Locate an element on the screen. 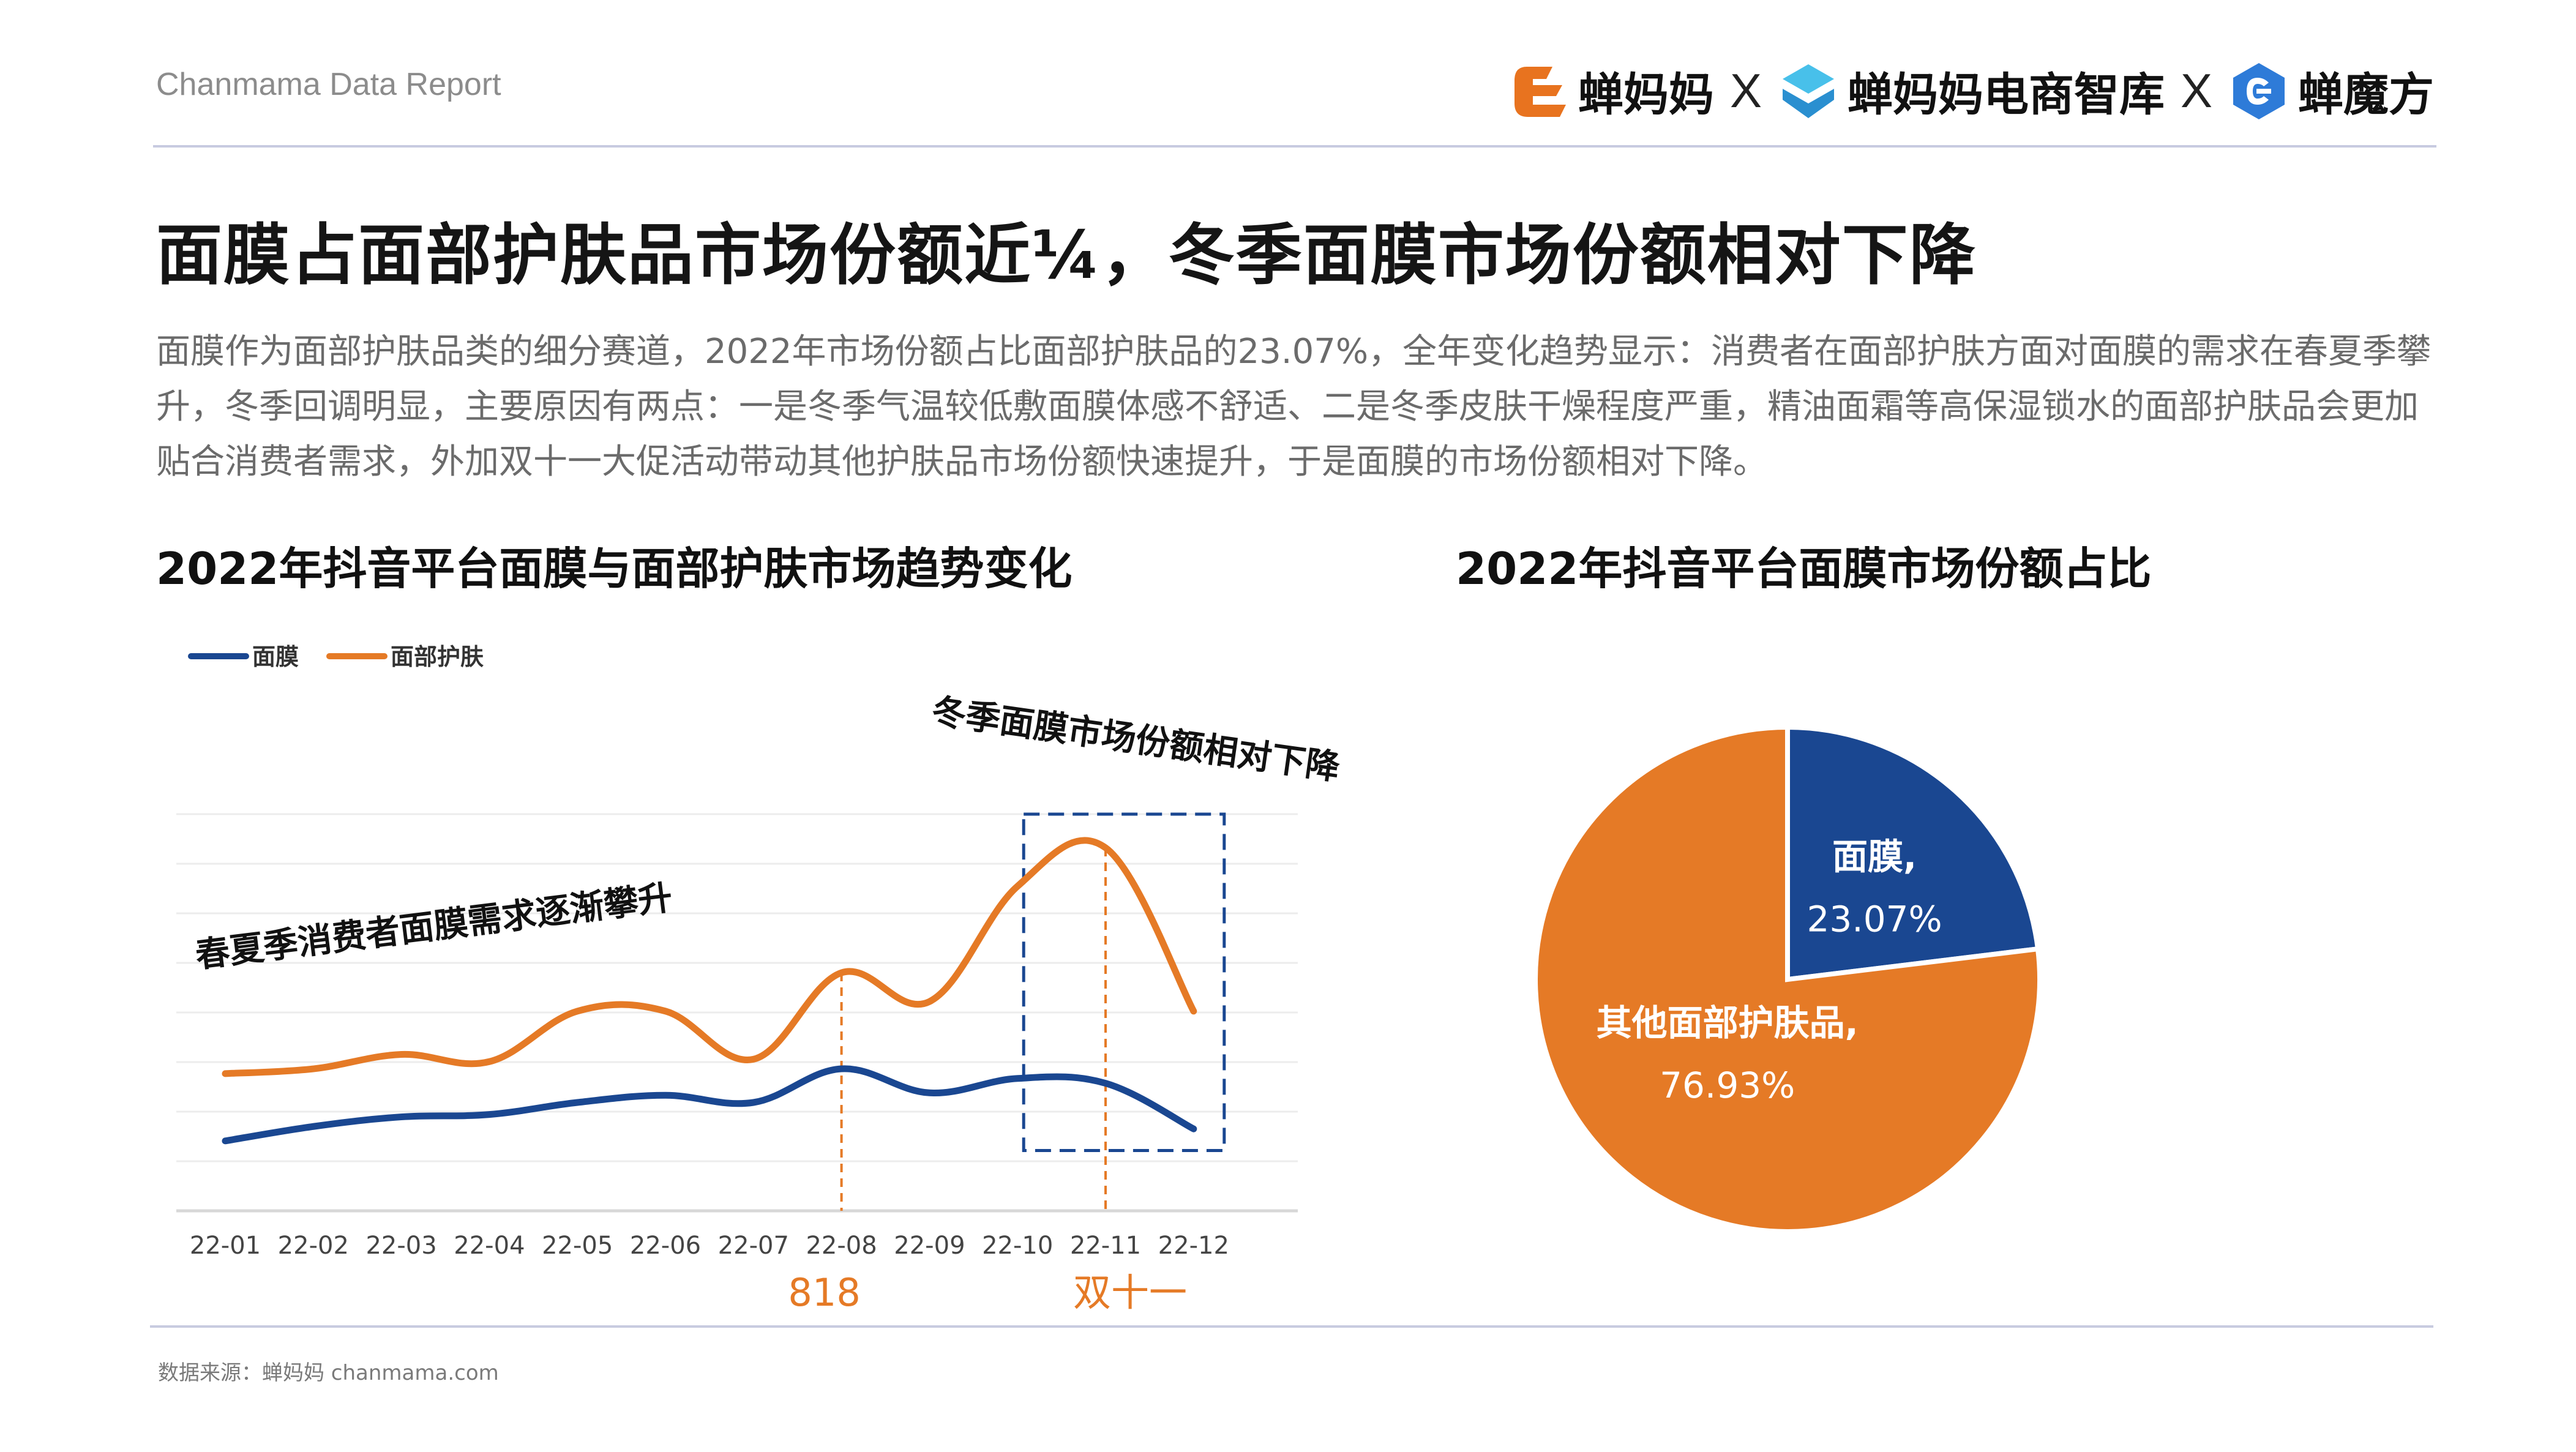 This screenshot has width=2576, height=1452. pie-chart: 面膜, 23.07% 其他面部护肤品, 76.93% is located at coordinates (1787, 979).